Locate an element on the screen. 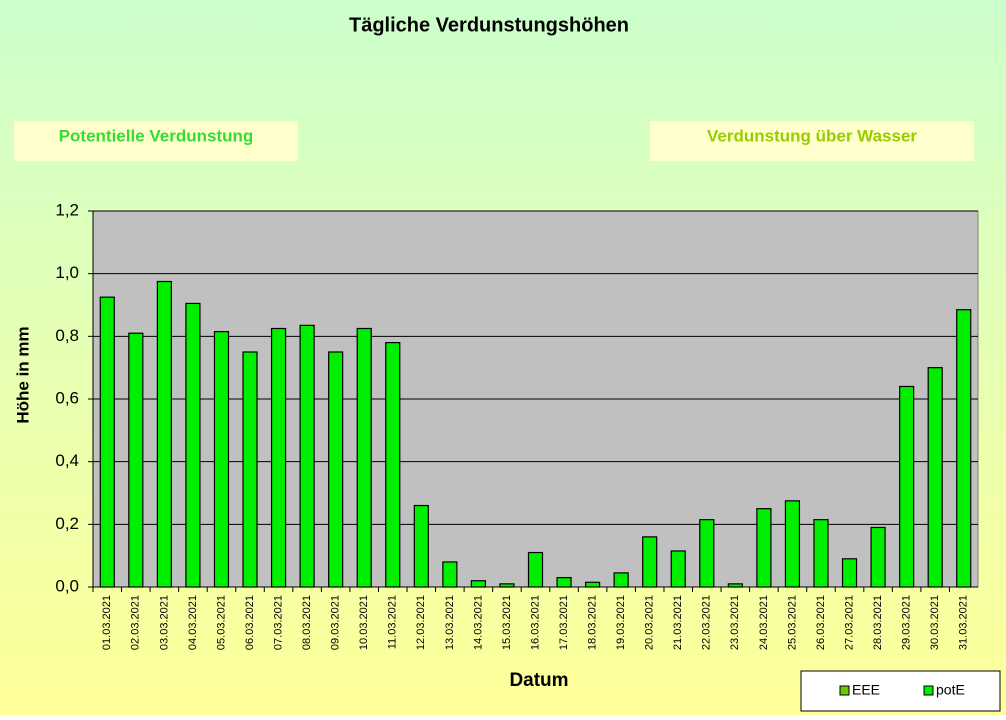  y-axis-label: Höhe in mm is located at coordinates (22, 374).